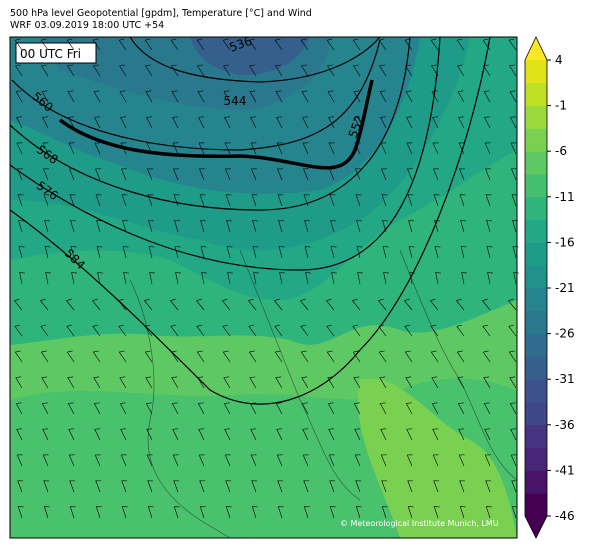 This screenshot has width=599, height=552. Describe the element at coordinates (561, 106) in the screenshot. I see `colorbar-tick-label: -1` at that location.